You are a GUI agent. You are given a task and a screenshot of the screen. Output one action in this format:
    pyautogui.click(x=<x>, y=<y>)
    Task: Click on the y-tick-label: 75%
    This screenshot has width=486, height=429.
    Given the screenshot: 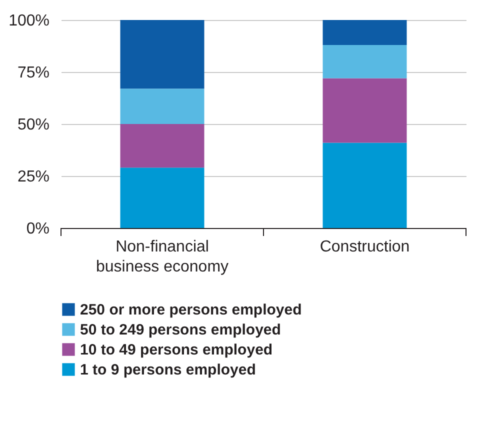 What is the action you would take?
    pyautogui.click(x=33, y=73)
    